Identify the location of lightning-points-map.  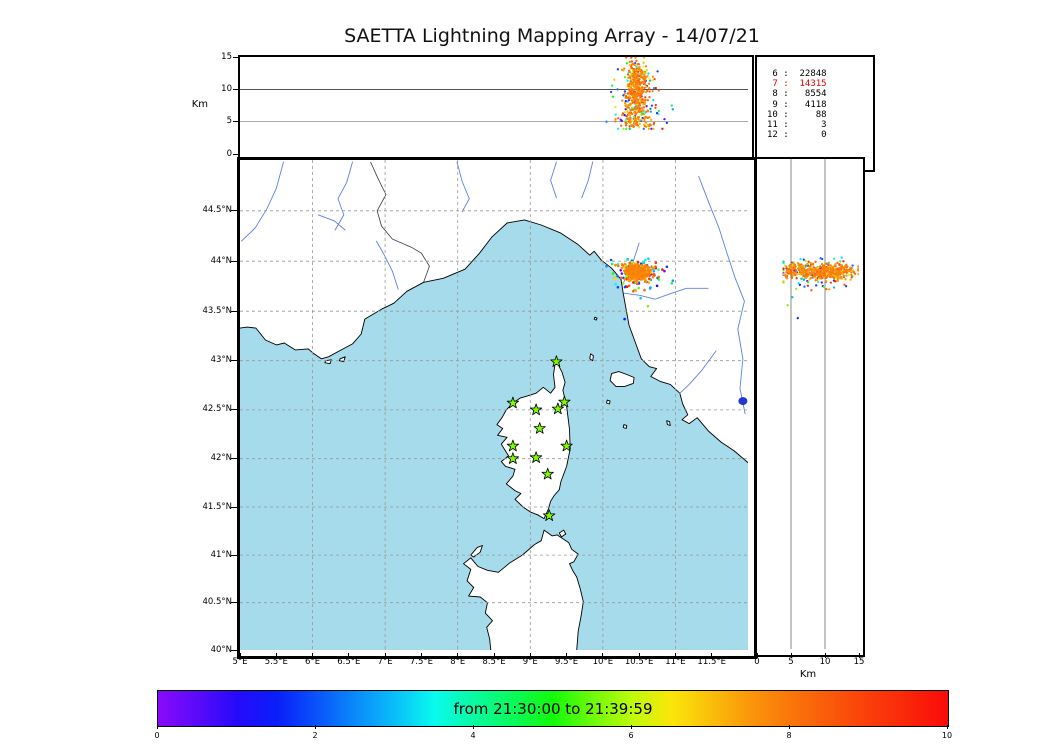
(640, 289).